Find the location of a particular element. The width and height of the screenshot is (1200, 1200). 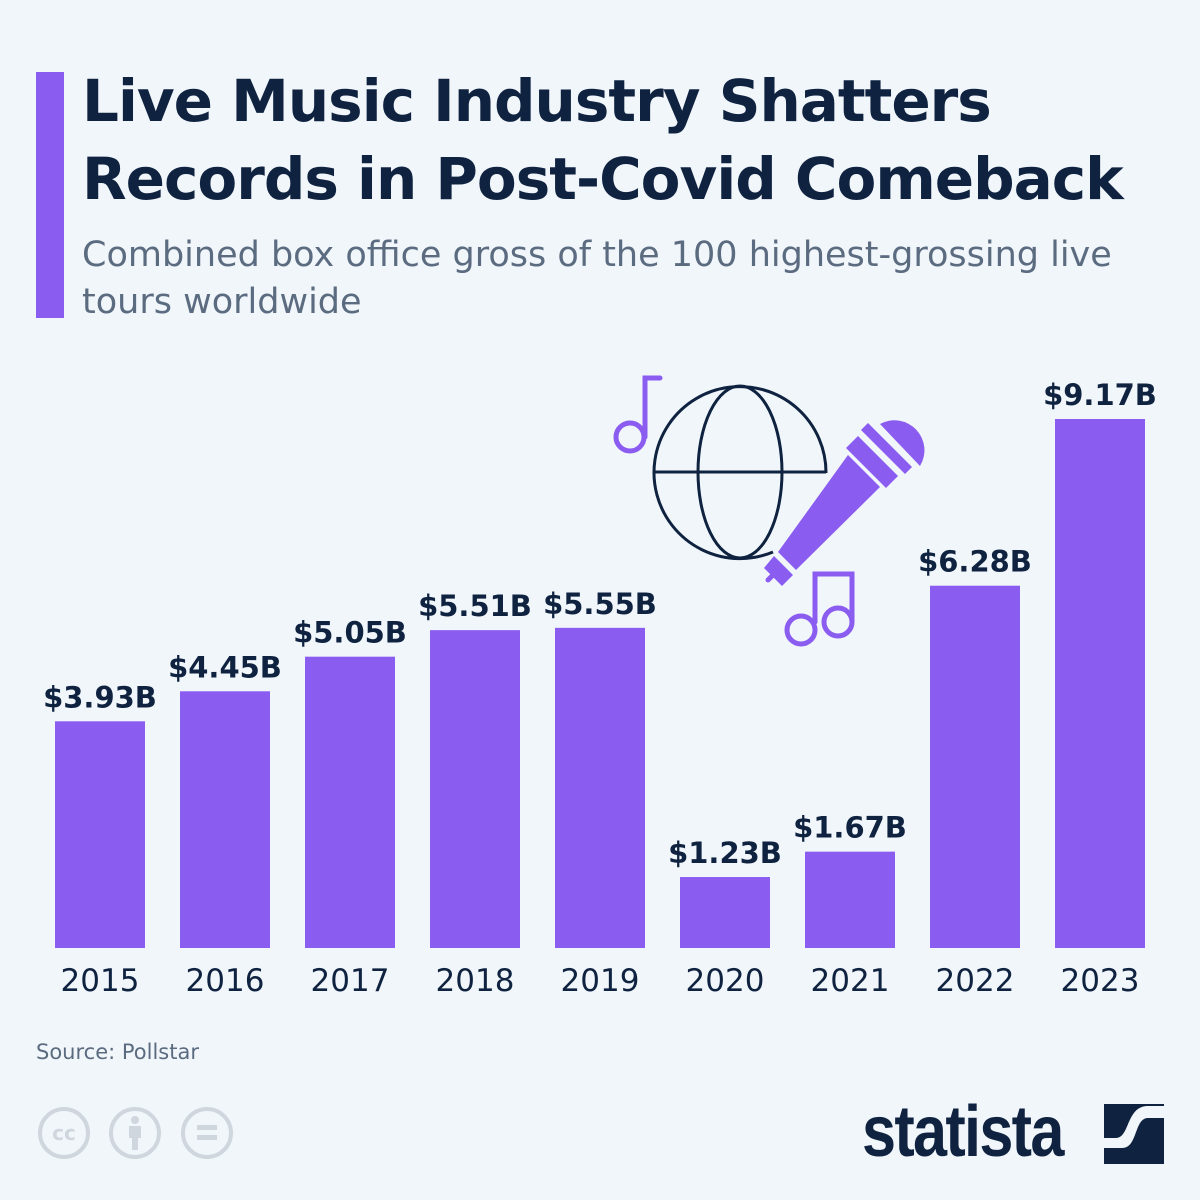

x-tick-label: 2023 is located at coordinates (1100, 981).